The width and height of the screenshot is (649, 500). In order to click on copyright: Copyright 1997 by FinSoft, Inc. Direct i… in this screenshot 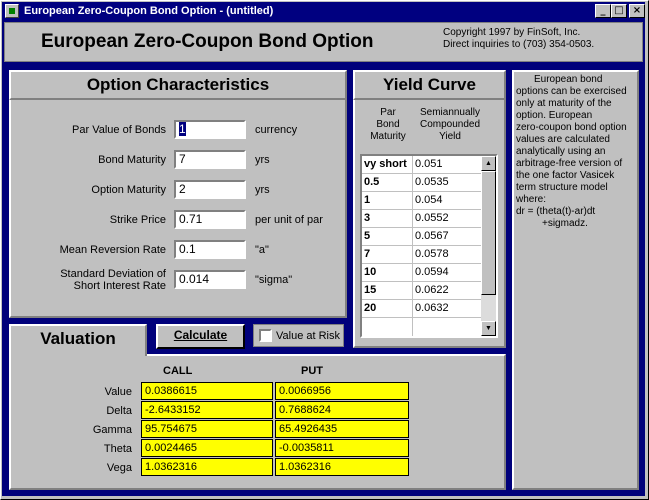, I will do `click(518, 39)`.